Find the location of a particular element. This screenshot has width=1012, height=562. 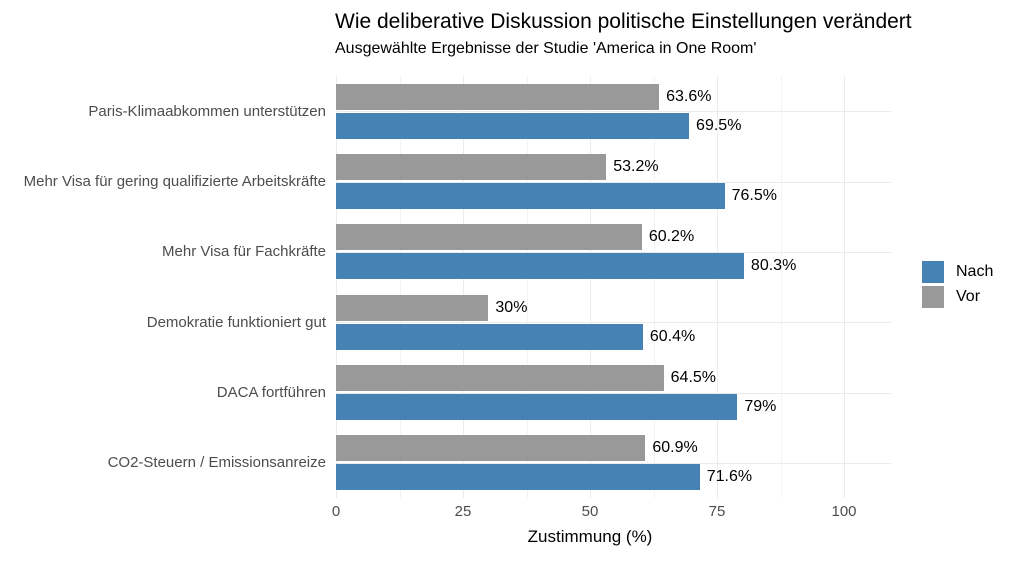

bar-value-label: 64.5% is located at coordinates (693, 377).